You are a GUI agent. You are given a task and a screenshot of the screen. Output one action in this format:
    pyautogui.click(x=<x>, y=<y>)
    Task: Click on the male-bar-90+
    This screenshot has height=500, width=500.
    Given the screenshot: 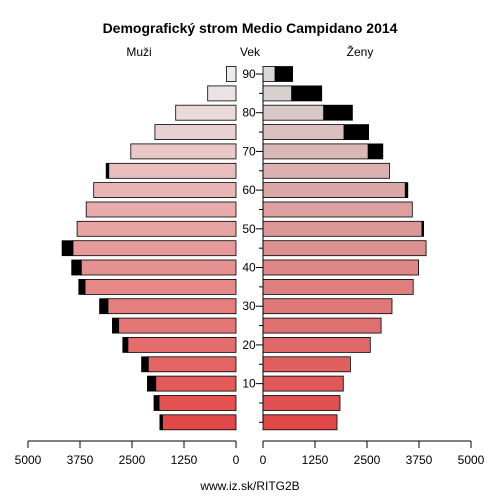 What is the action you would take?
    pyautogui.click(x=231, y=74)
    